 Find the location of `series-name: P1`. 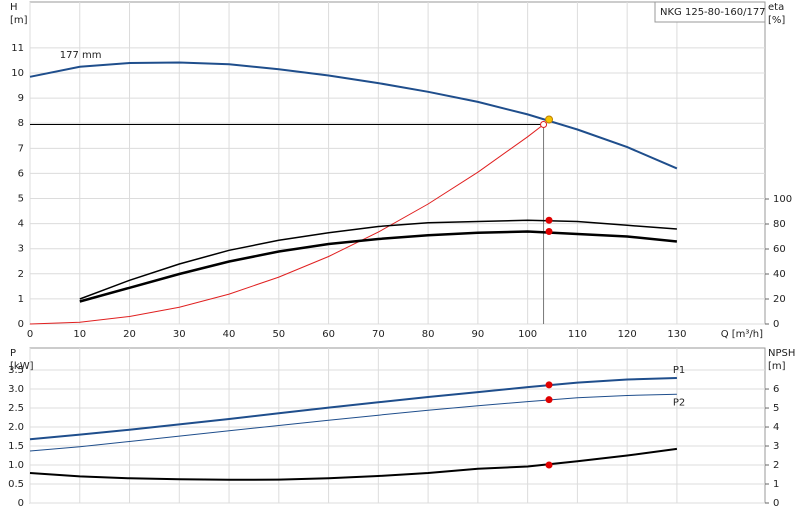

series-name: P1 is located at coordinates (679, 370).